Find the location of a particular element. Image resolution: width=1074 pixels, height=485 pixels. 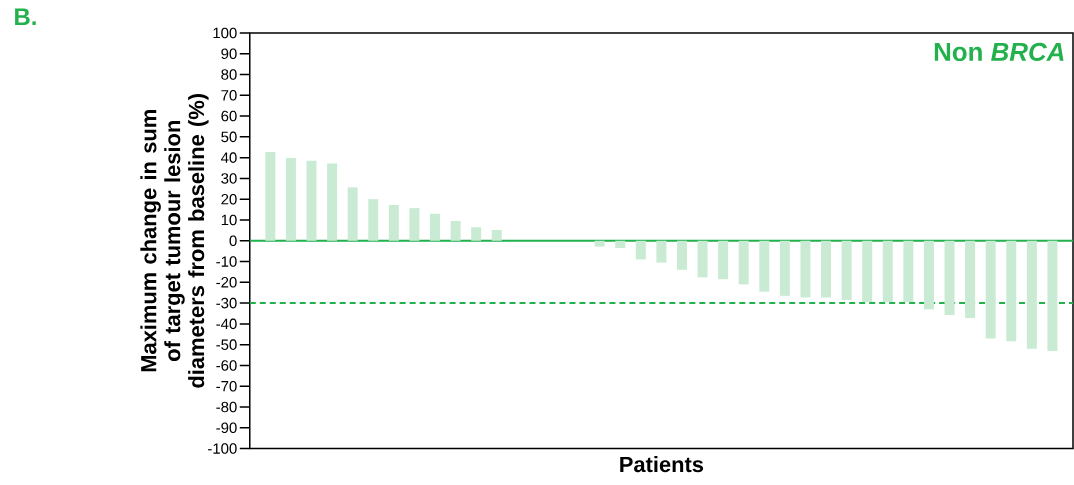

text: B. is located at coordinates (25, 17).